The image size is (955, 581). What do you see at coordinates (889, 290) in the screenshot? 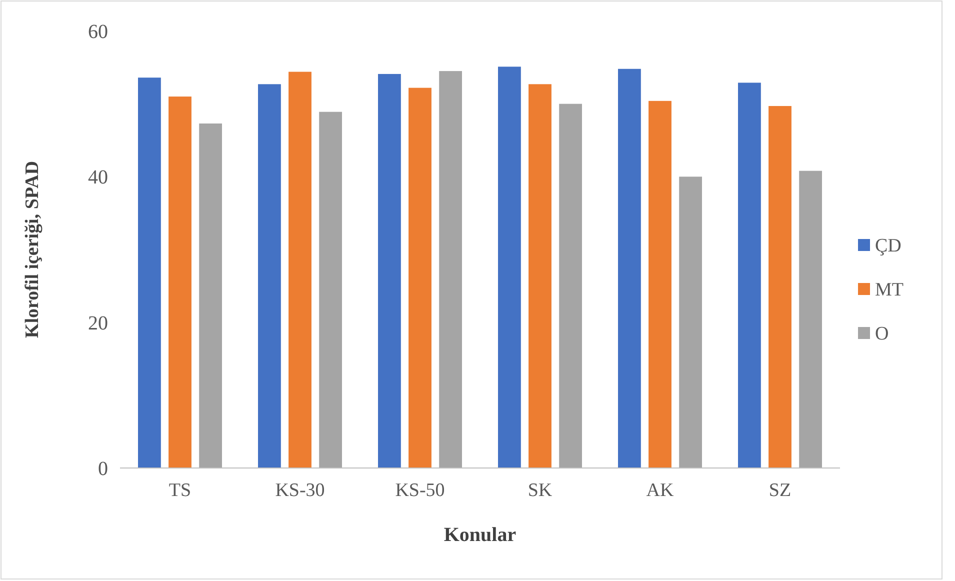
I see `legend-label: MT` at bounding box center [889, 290].